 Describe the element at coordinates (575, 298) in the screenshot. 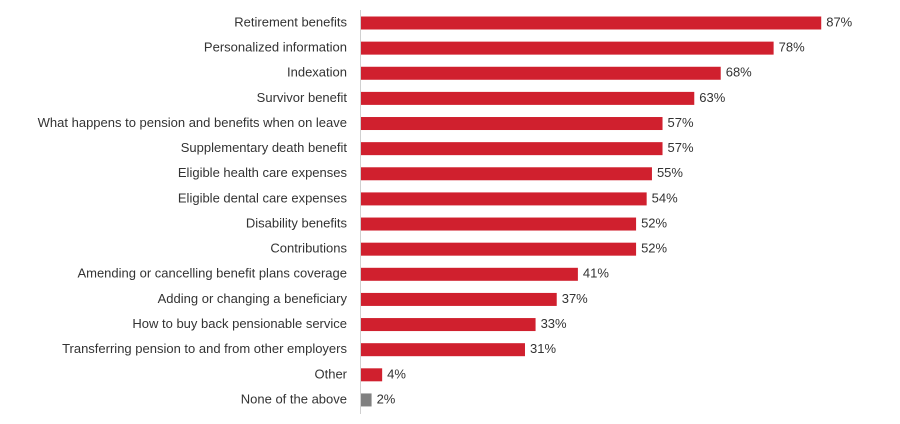

I see `value-label: 37%` at that location.